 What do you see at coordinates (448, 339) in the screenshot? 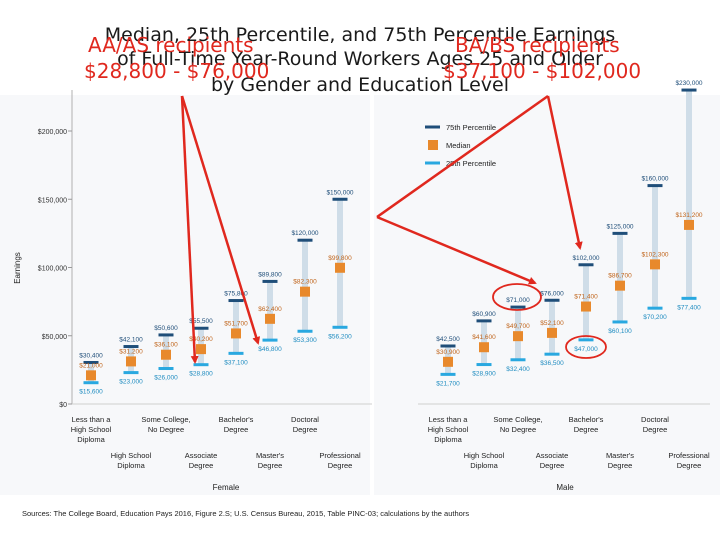
I see `p75-value-label: $42,500` at bounding box center [448, 339].